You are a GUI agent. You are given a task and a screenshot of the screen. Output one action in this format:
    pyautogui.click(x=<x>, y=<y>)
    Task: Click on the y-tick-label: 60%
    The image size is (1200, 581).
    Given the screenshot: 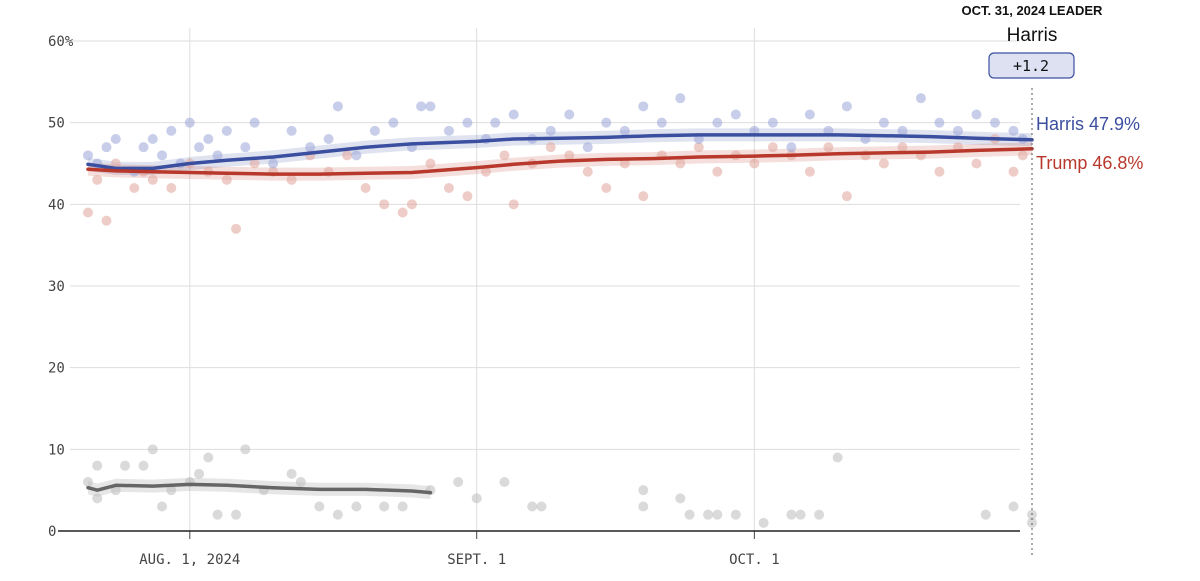 What is the action you would take?
    pyautogui.click(x=61, y=42)
    